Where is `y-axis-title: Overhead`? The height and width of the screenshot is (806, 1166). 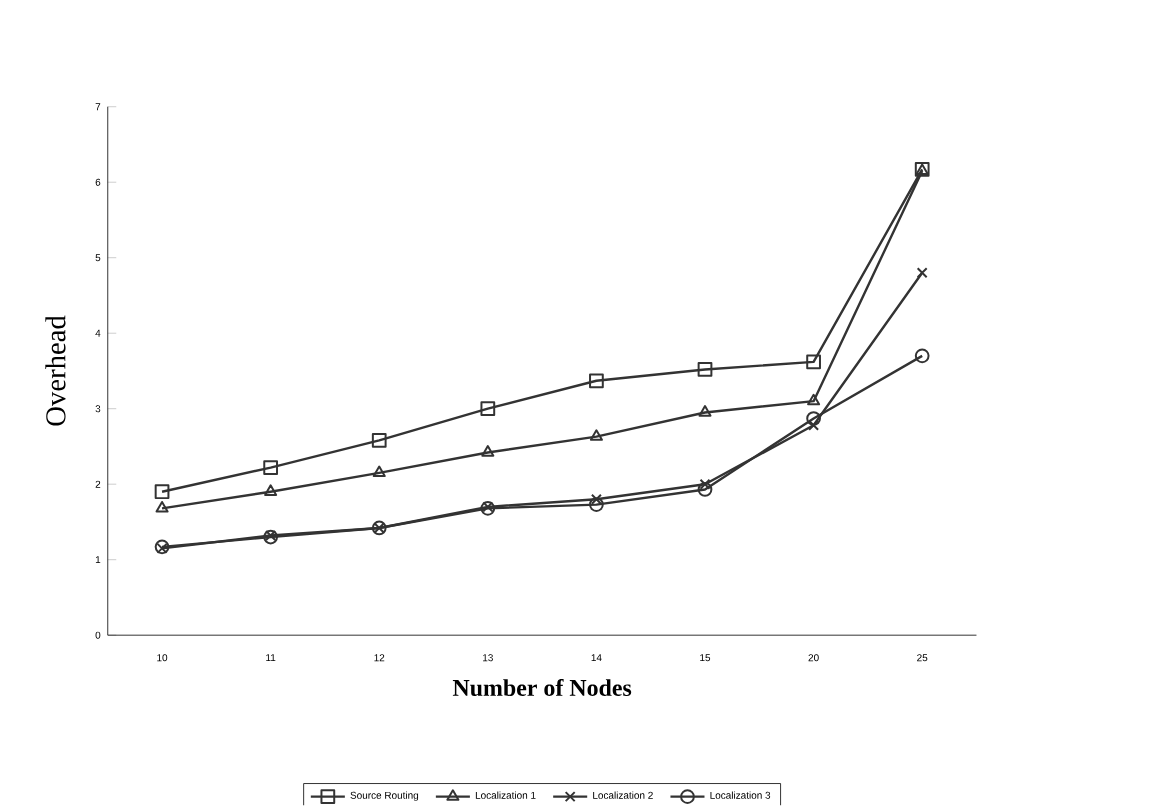
y-axis-title: Overhead is located at coordinates (55, 370).